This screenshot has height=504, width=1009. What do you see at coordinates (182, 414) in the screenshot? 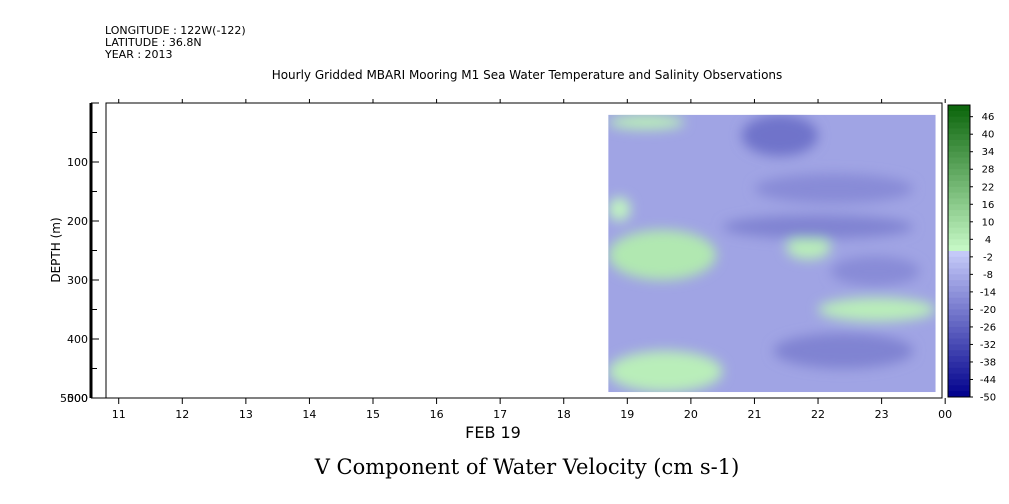
I see `x-tick-label-12: 12` at bounding box center [182, 414].